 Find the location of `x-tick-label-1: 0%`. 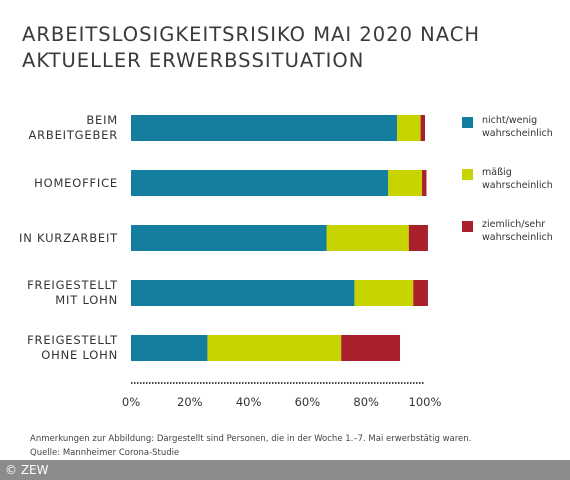

x-tick-label-1: 0% is located at coordinates (131, 402).